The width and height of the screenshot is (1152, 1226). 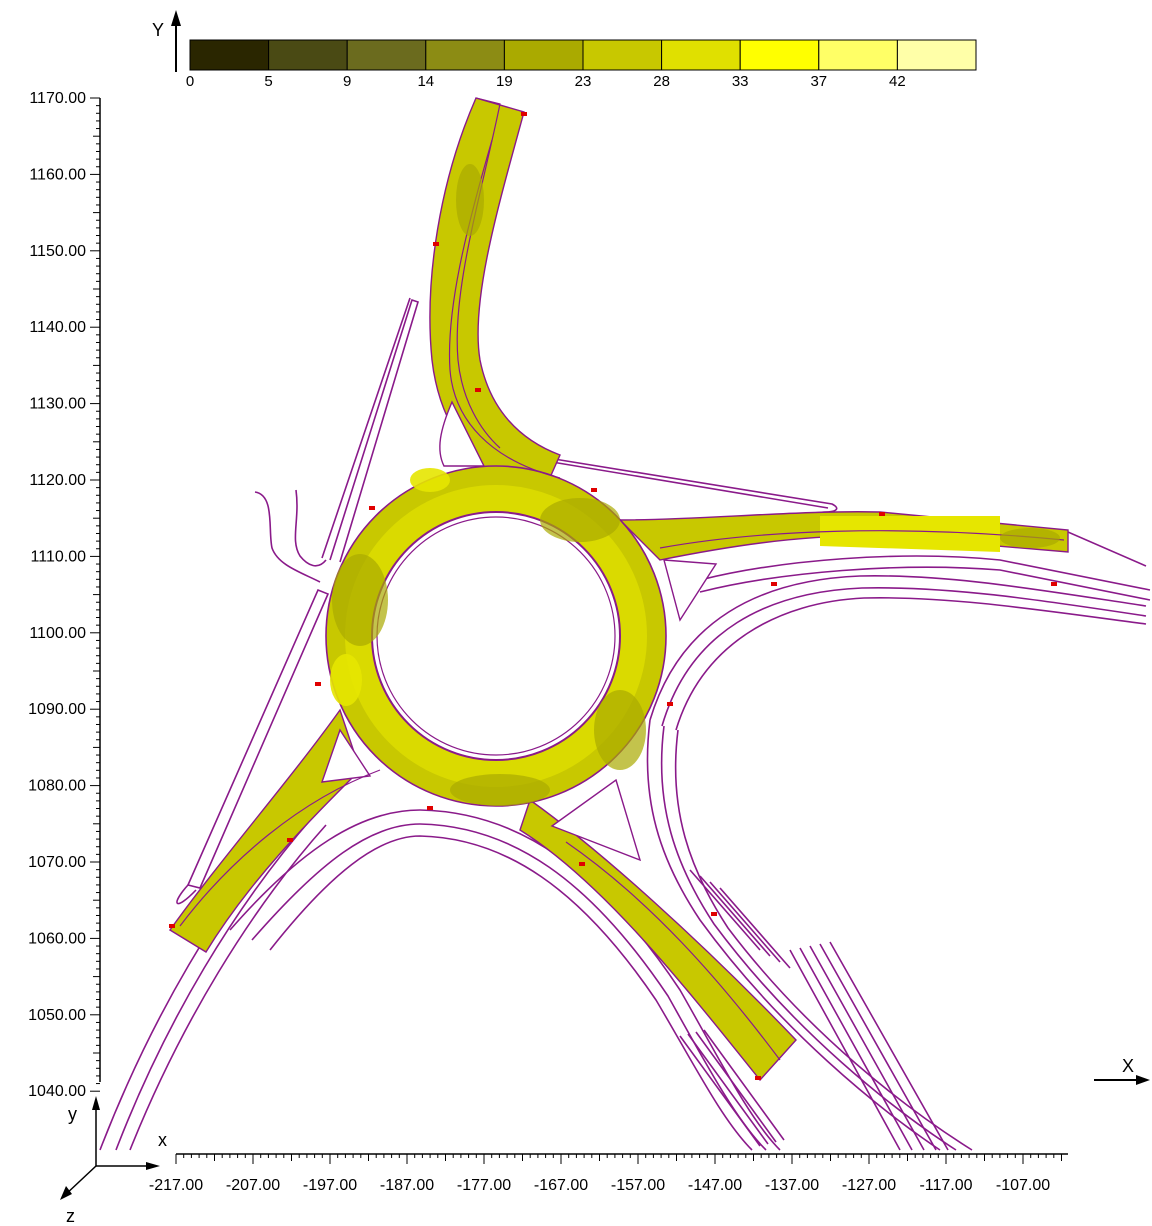 I want to click on x-tick-label: -157.00, so click(x=638, y=1185).